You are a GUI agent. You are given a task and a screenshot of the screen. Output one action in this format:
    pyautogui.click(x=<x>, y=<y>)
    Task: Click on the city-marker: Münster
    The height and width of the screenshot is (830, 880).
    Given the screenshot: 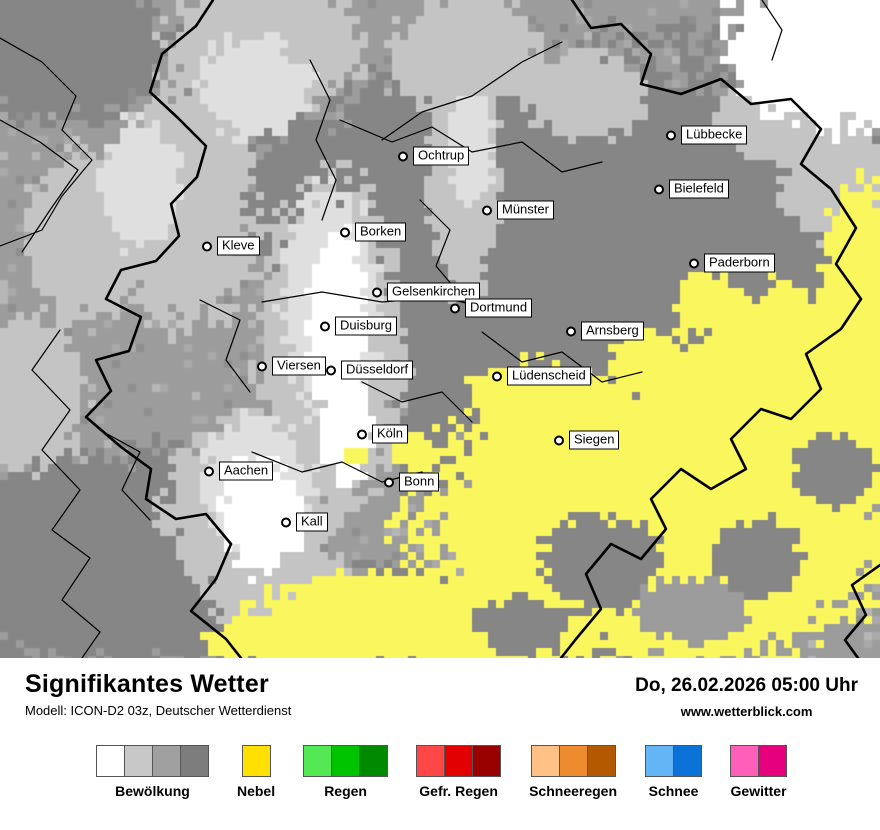 What is the action you would take?
    pyautogui.click(x=518, y=210)
    